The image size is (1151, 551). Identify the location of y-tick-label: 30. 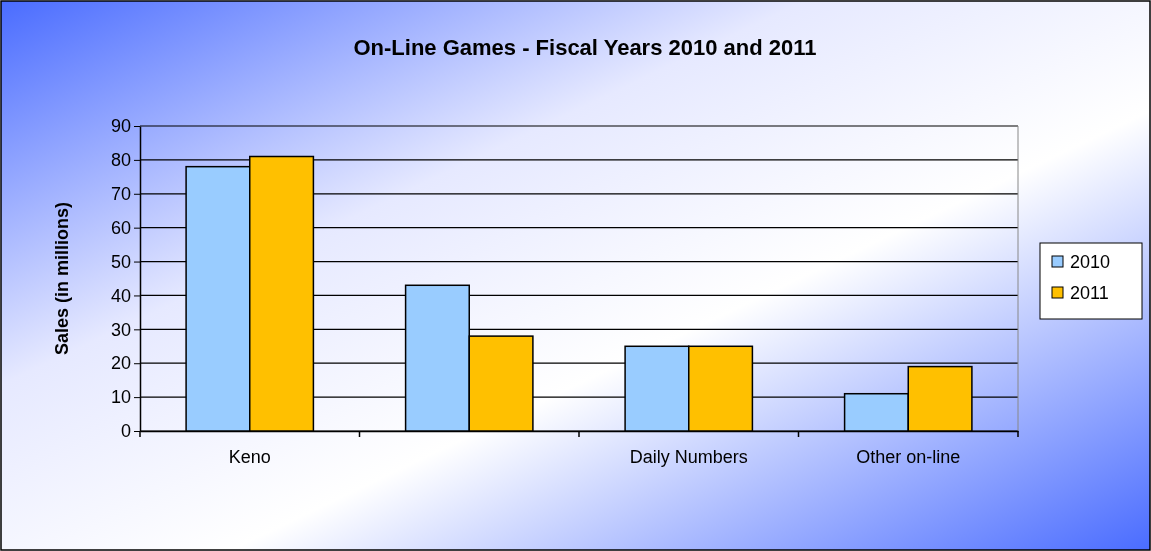
(120, 329).